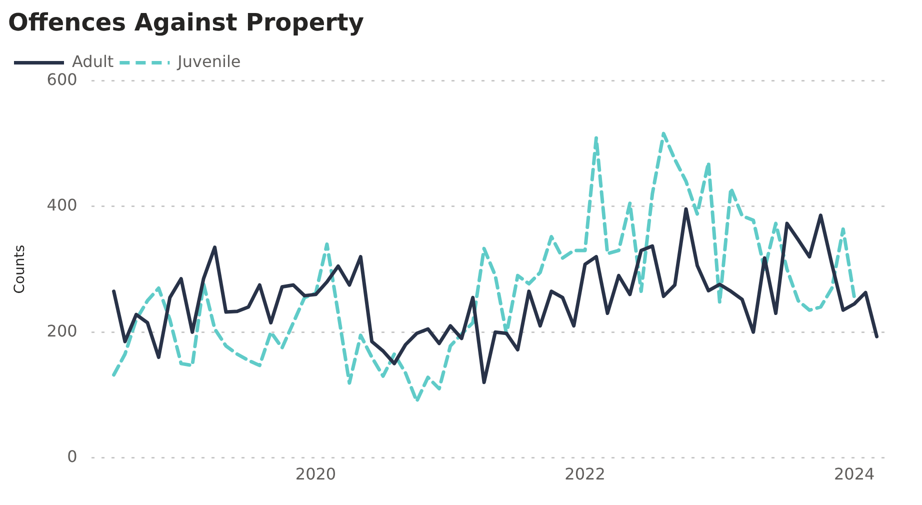 The width and height of the screenshot is (922, 505). I want to click on y-axis-title: Counts, so click(20, 269).